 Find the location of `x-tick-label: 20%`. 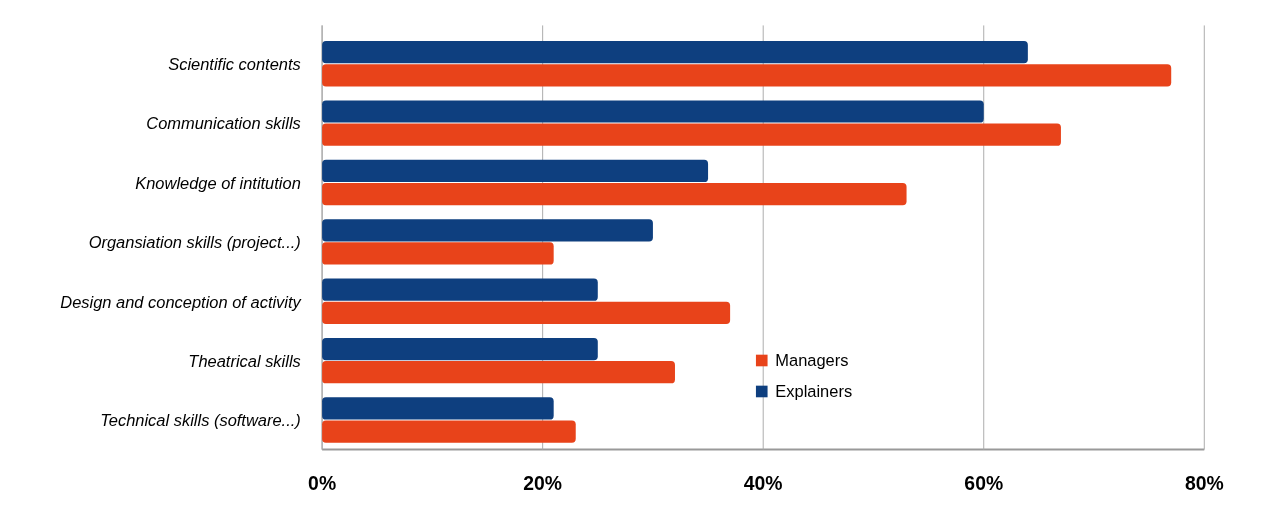

x-tick-label: 20% is located at coordinates (543, 483).